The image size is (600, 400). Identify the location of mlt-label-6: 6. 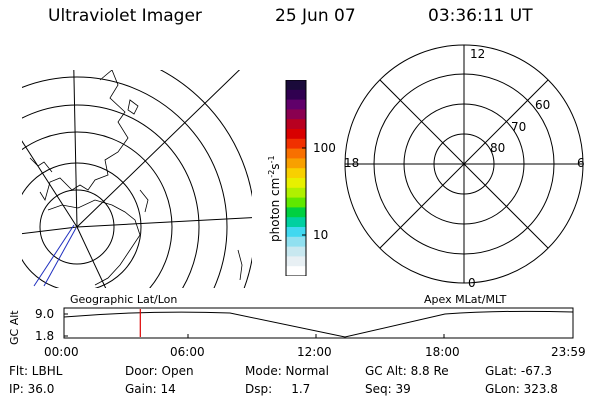
(581, 163).